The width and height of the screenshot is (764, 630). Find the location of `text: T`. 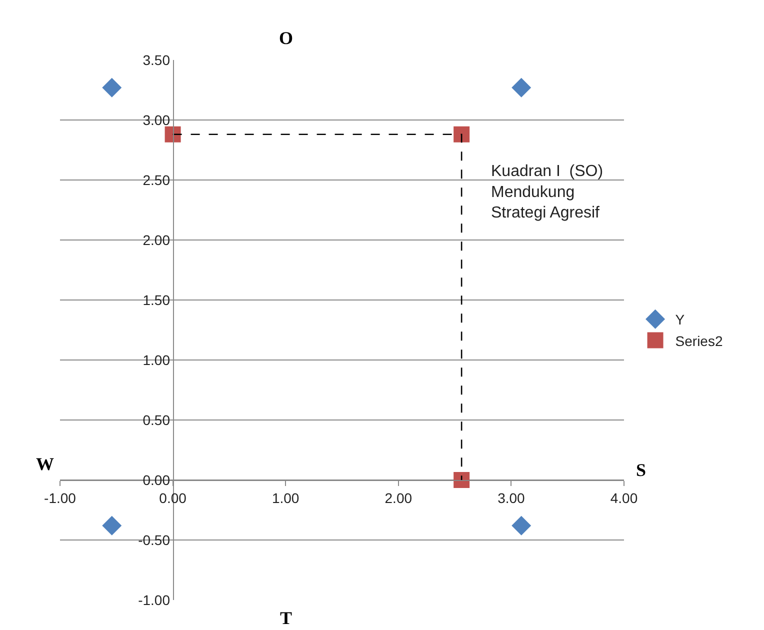

text: T is located at coordinates (286, 618).